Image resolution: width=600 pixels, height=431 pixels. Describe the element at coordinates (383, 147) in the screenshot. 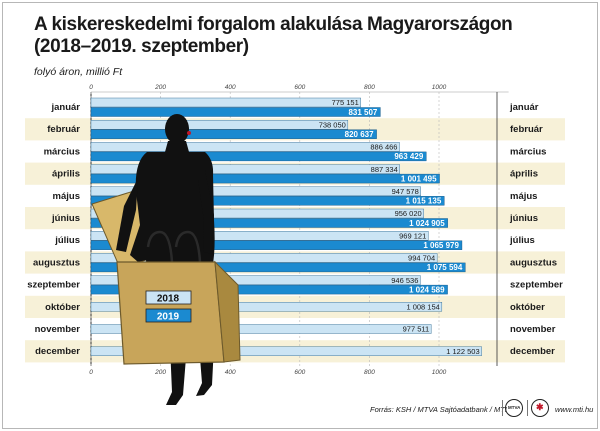

I see `value-label-2018: 886 466` at that location.